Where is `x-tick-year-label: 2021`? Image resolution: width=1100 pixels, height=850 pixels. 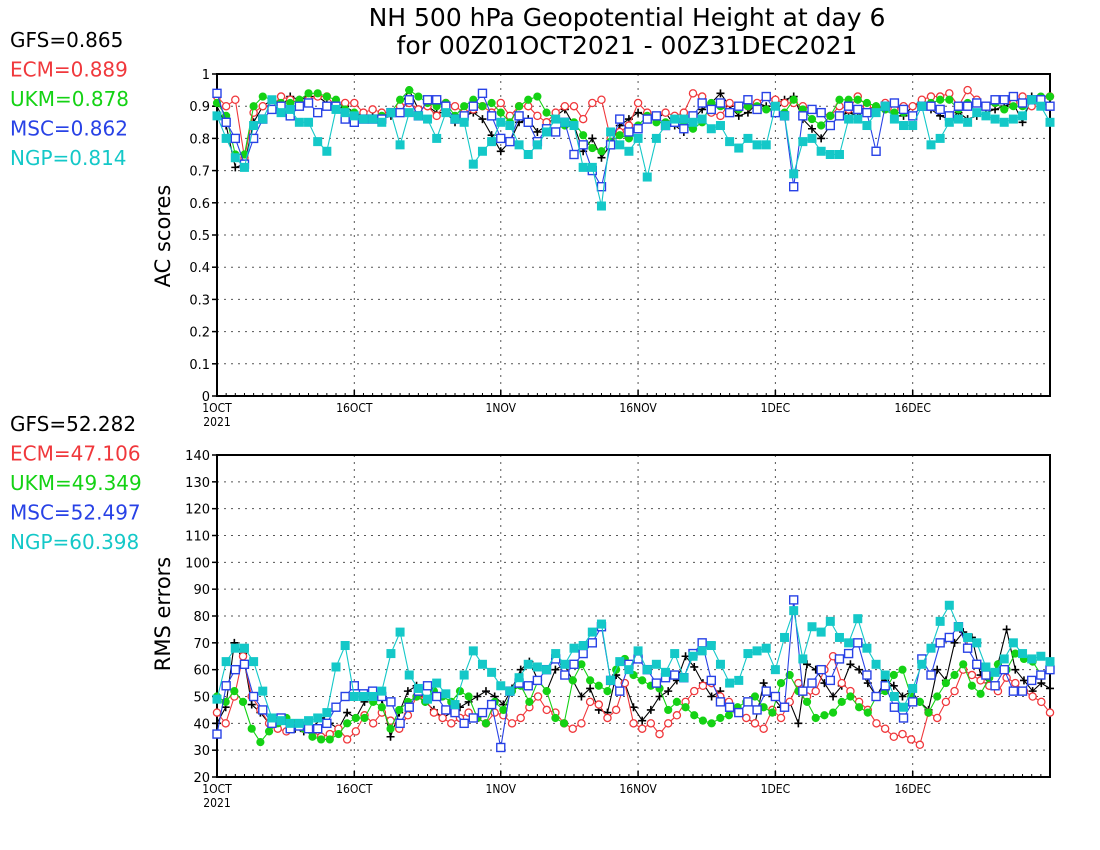
x-tick-year-label: 2021 is located at coordinates (216, 422).